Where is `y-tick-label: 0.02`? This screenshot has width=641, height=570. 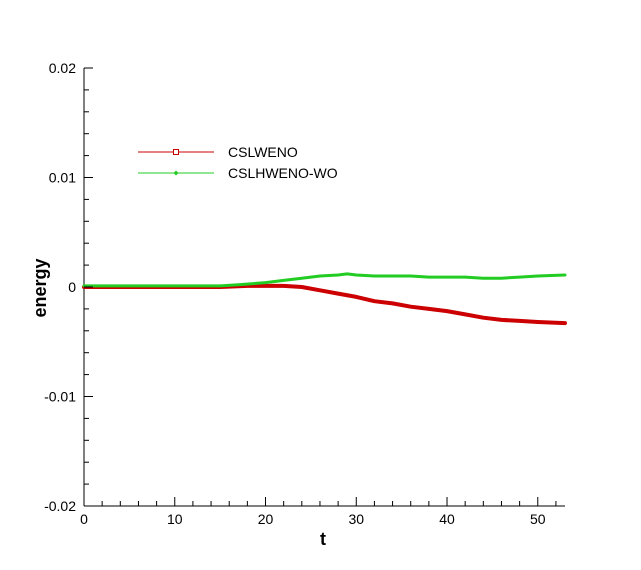
y-tick-label: 0.02 is located at coordinates (62, 68).